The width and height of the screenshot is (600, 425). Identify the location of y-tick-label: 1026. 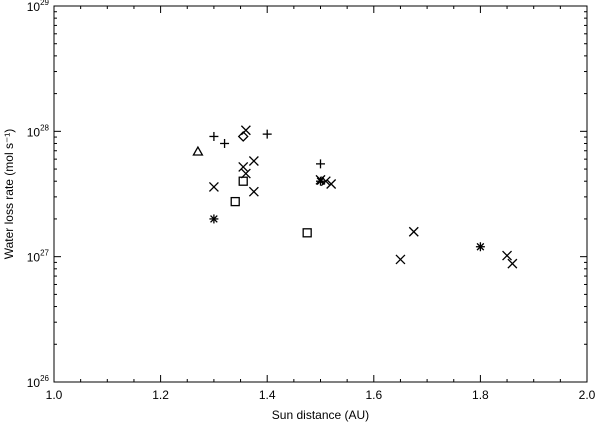
(38, 382).